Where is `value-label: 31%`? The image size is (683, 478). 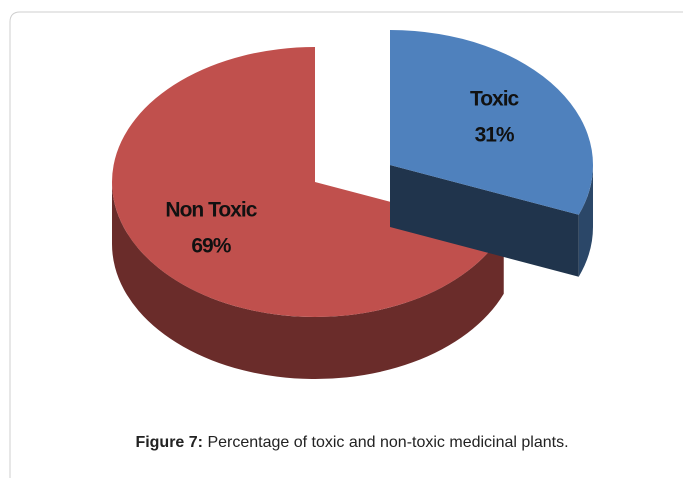 value-label: 31% is located at coordinates (495, 135).